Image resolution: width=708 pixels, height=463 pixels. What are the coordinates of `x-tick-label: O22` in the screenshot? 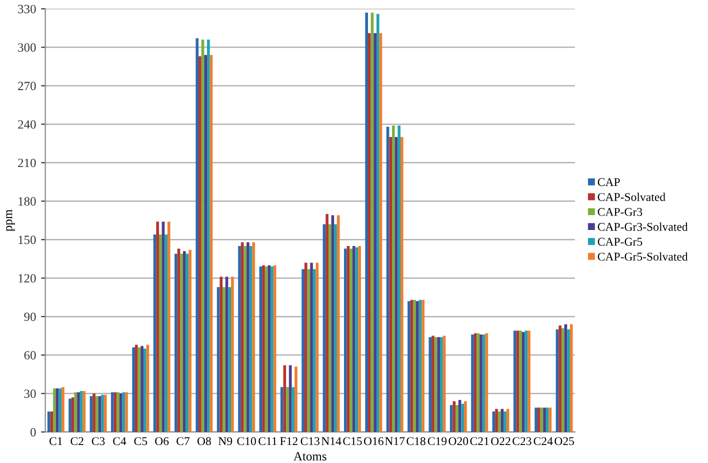 It's located at (500, 441).